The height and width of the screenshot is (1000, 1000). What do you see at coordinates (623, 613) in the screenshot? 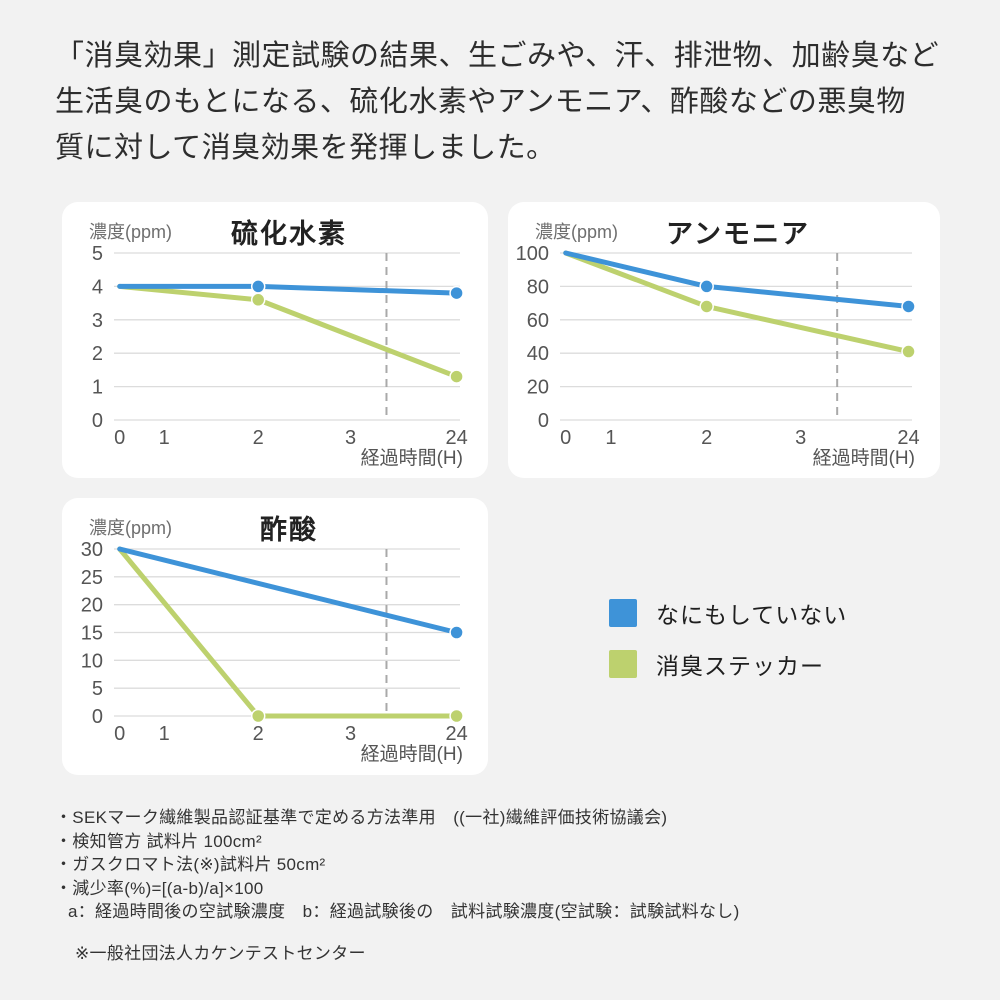
I see `legend-swatch-blue` at bounding box center [623, 613].